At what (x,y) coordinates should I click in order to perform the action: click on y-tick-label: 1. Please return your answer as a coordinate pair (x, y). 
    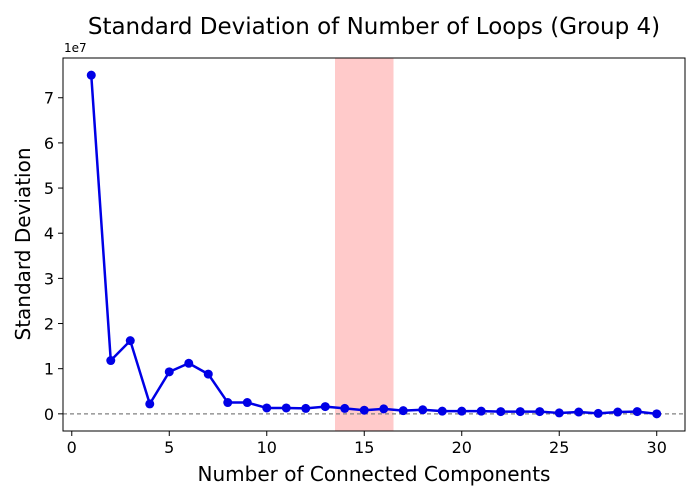
    Looking at the image, I should click on (49, 369).